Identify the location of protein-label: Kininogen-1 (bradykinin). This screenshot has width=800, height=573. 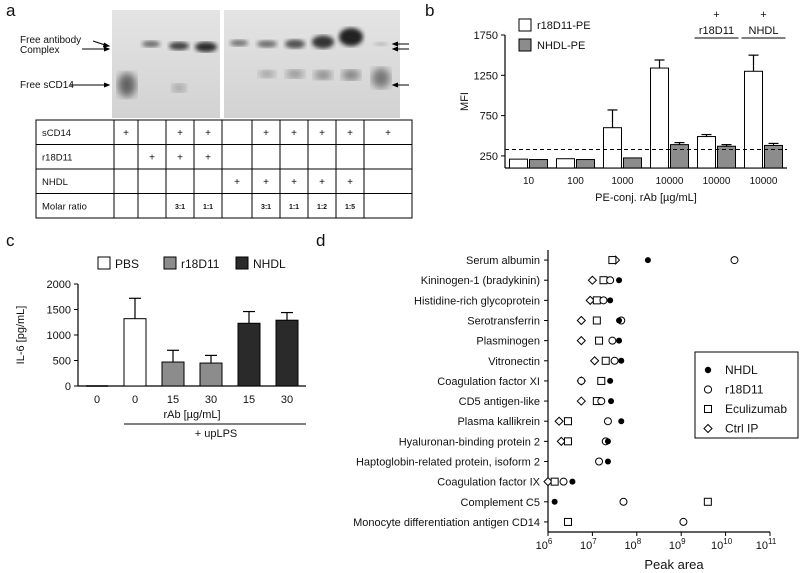
(480, 281).